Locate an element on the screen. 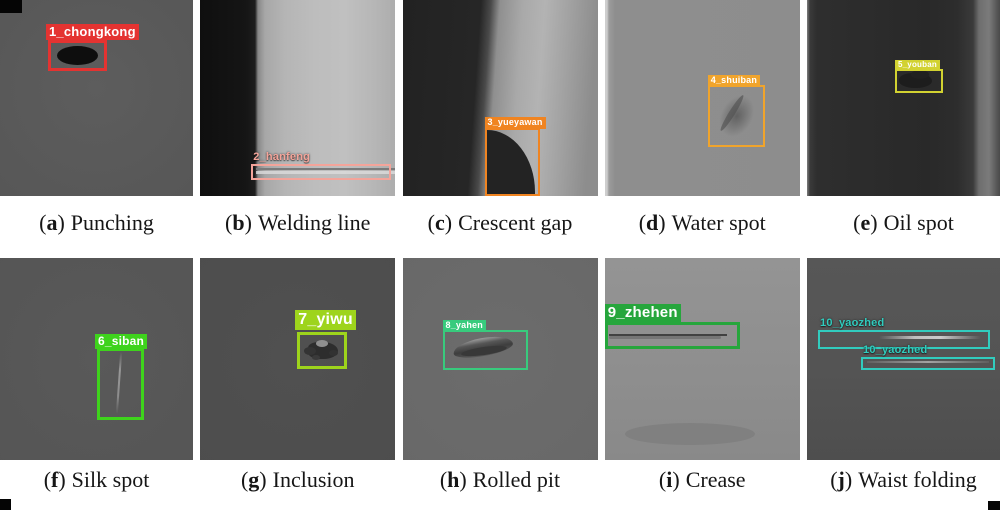  bbox-label: 6_siban is located at coordinates (121, 342).